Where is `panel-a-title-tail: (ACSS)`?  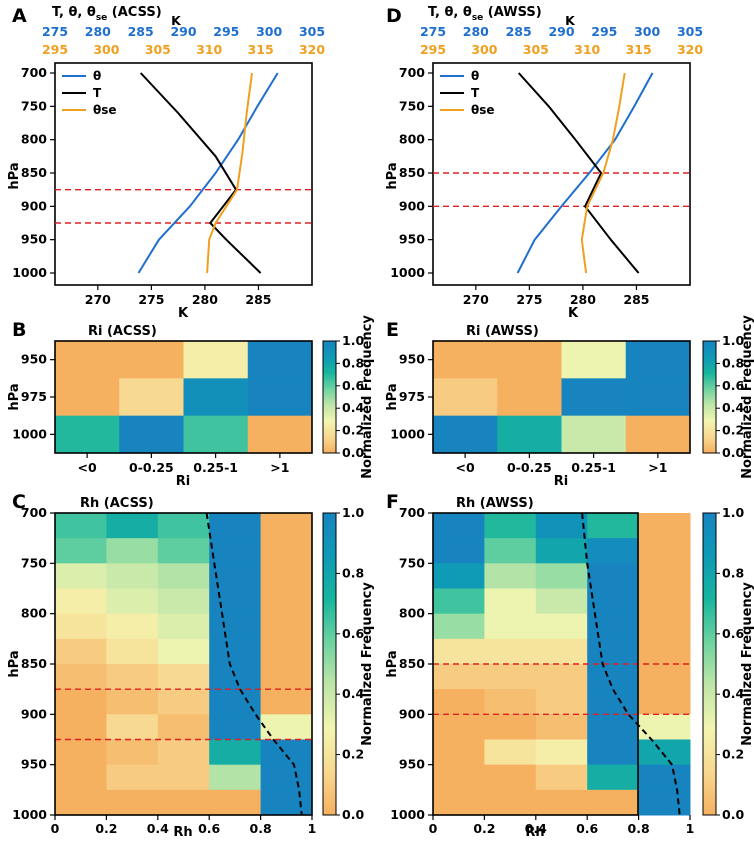 panel-a-title-tail: (ACSS) is located at coordinates (134, 12).